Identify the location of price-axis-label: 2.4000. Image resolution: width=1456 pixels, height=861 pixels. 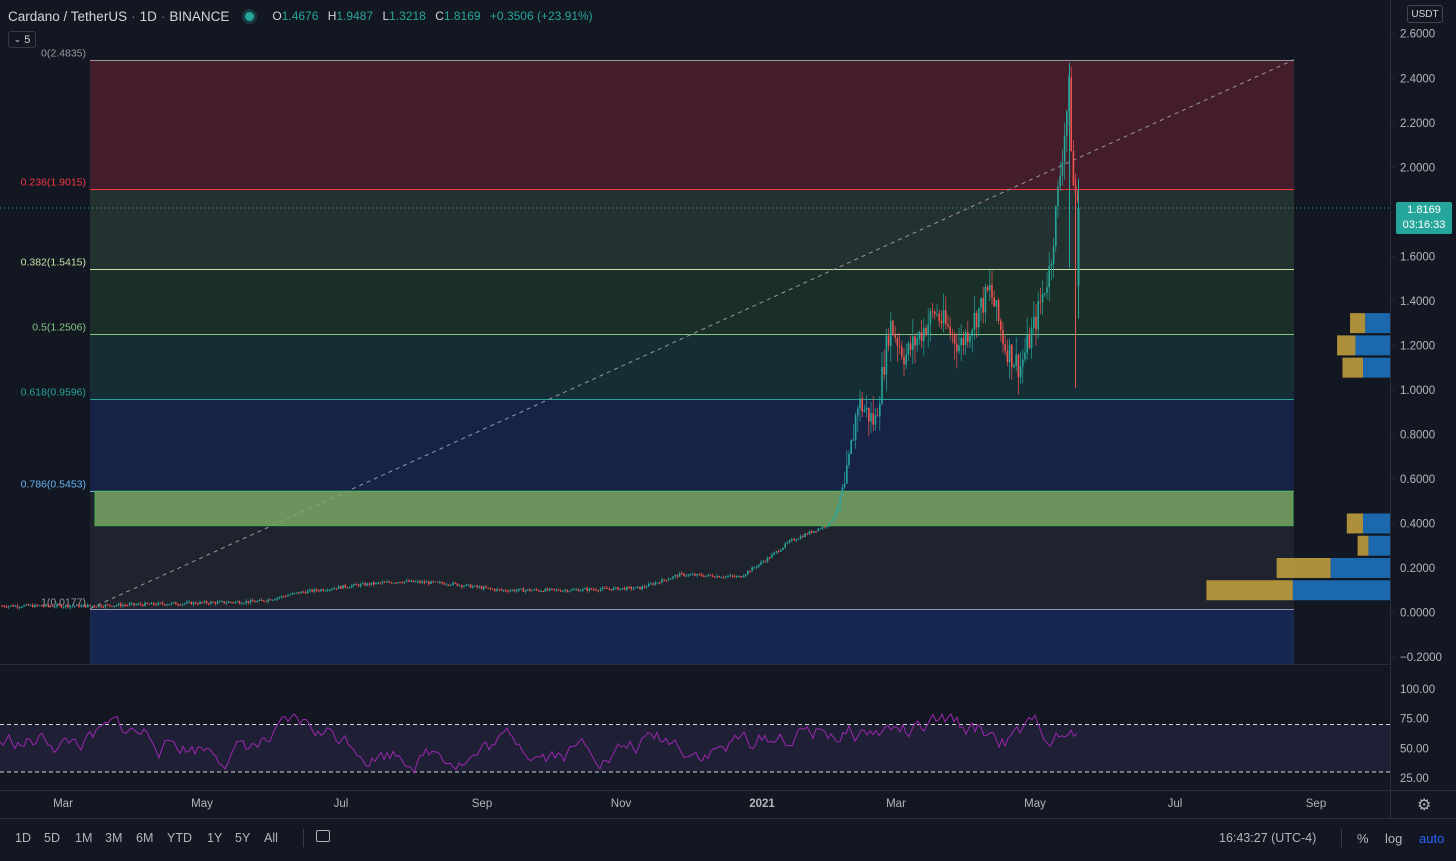
(1417, 79).